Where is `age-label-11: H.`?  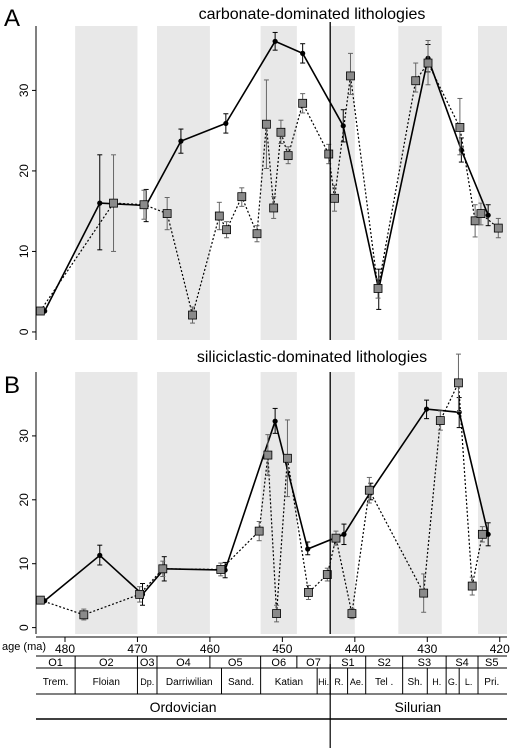 age-label-11: H. is located at coordinates (436, 682).